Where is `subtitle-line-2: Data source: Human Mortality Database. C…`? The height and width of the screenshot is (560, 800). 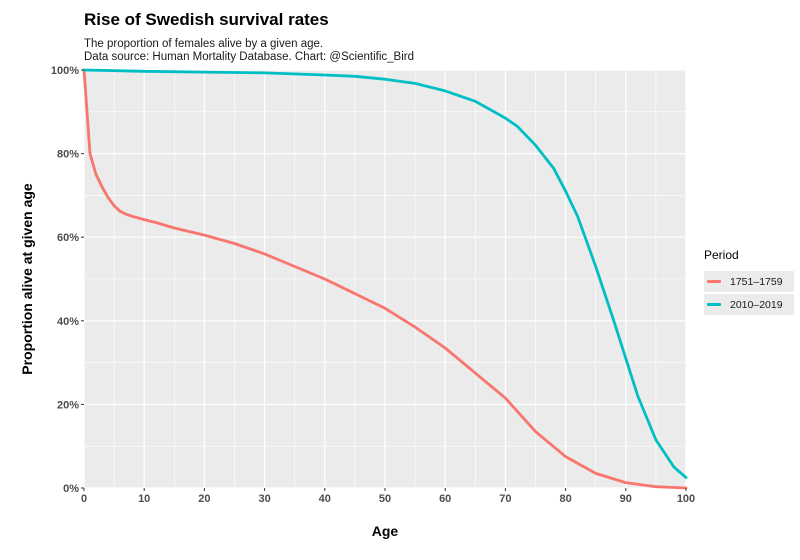
subtitle-line-2: Data source: Human Mortality Database. C… is located at coordinates (249, 57).